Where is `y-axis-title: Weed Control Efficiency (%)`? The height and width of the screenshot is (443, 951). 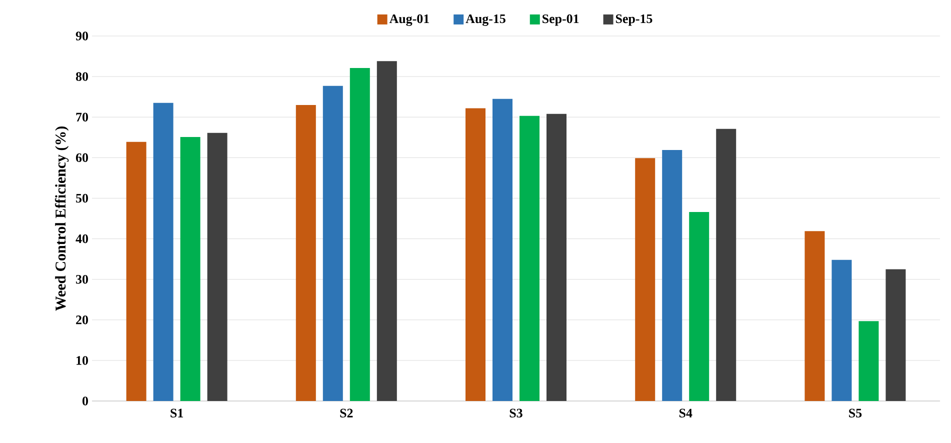 y-axis-title: Weed Control Efficiency (%) is located at coordinates (61, 218).